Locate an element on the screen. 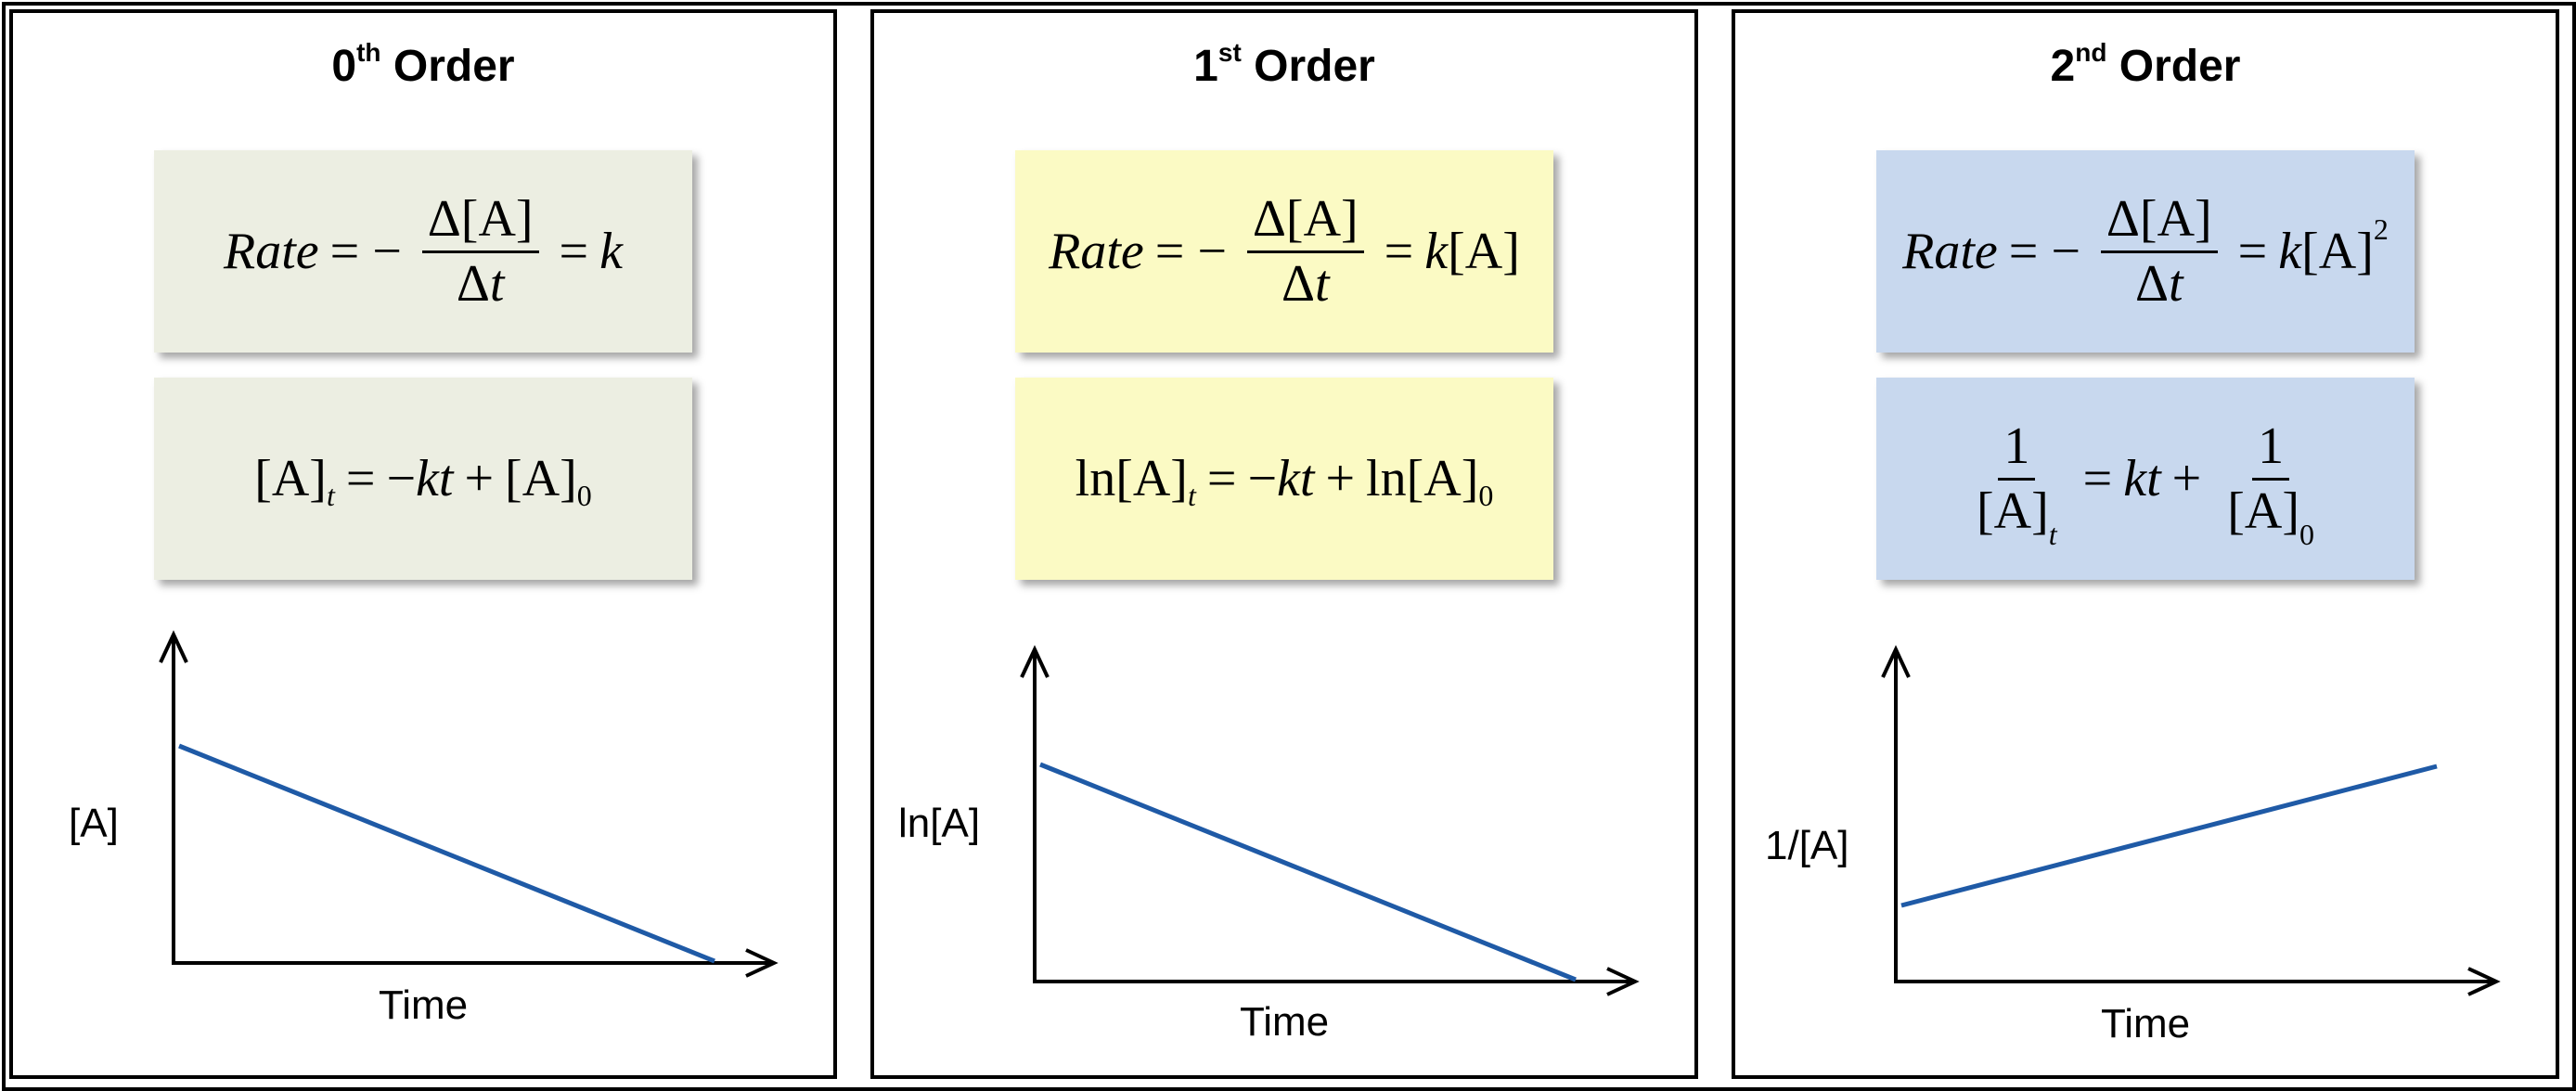 The height and width of the screenshot is (1091, 2576). integrated-rate-law-equation: 1 [A]t = kt + 1 [A]0 is located at coordinates (2145, 484).